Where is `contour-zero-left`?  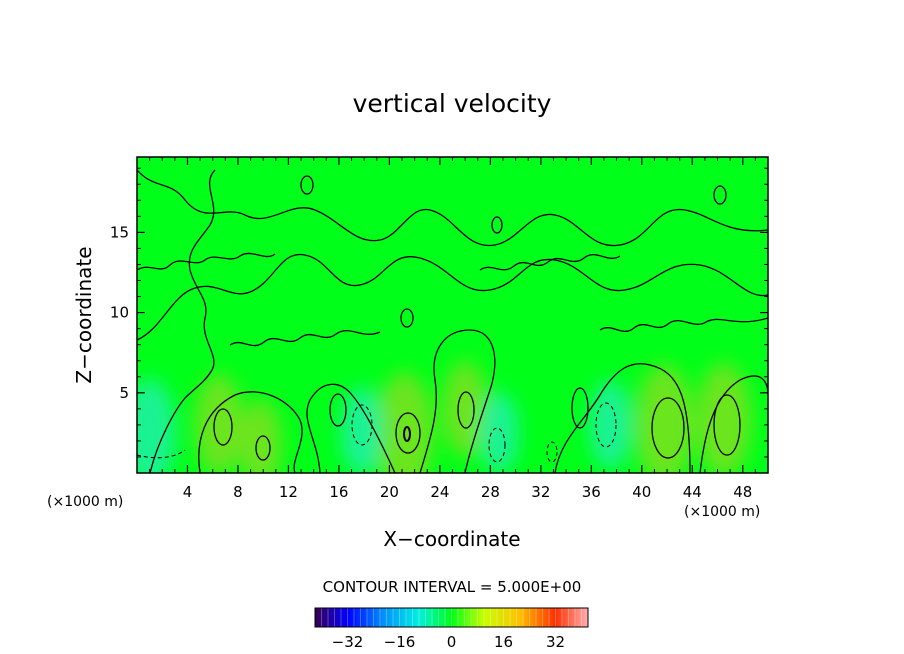
contour-zero-left is located at coordinates (182, 321).